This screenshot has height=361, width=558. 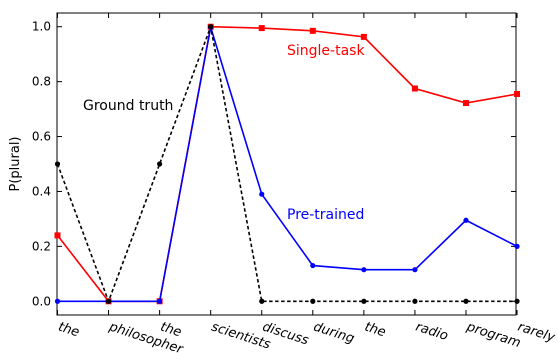 What do you see at coordinates (15, 163) in the screenshot?
I see `y-axis-title: P(plural)` at bounding box center [15, 163].